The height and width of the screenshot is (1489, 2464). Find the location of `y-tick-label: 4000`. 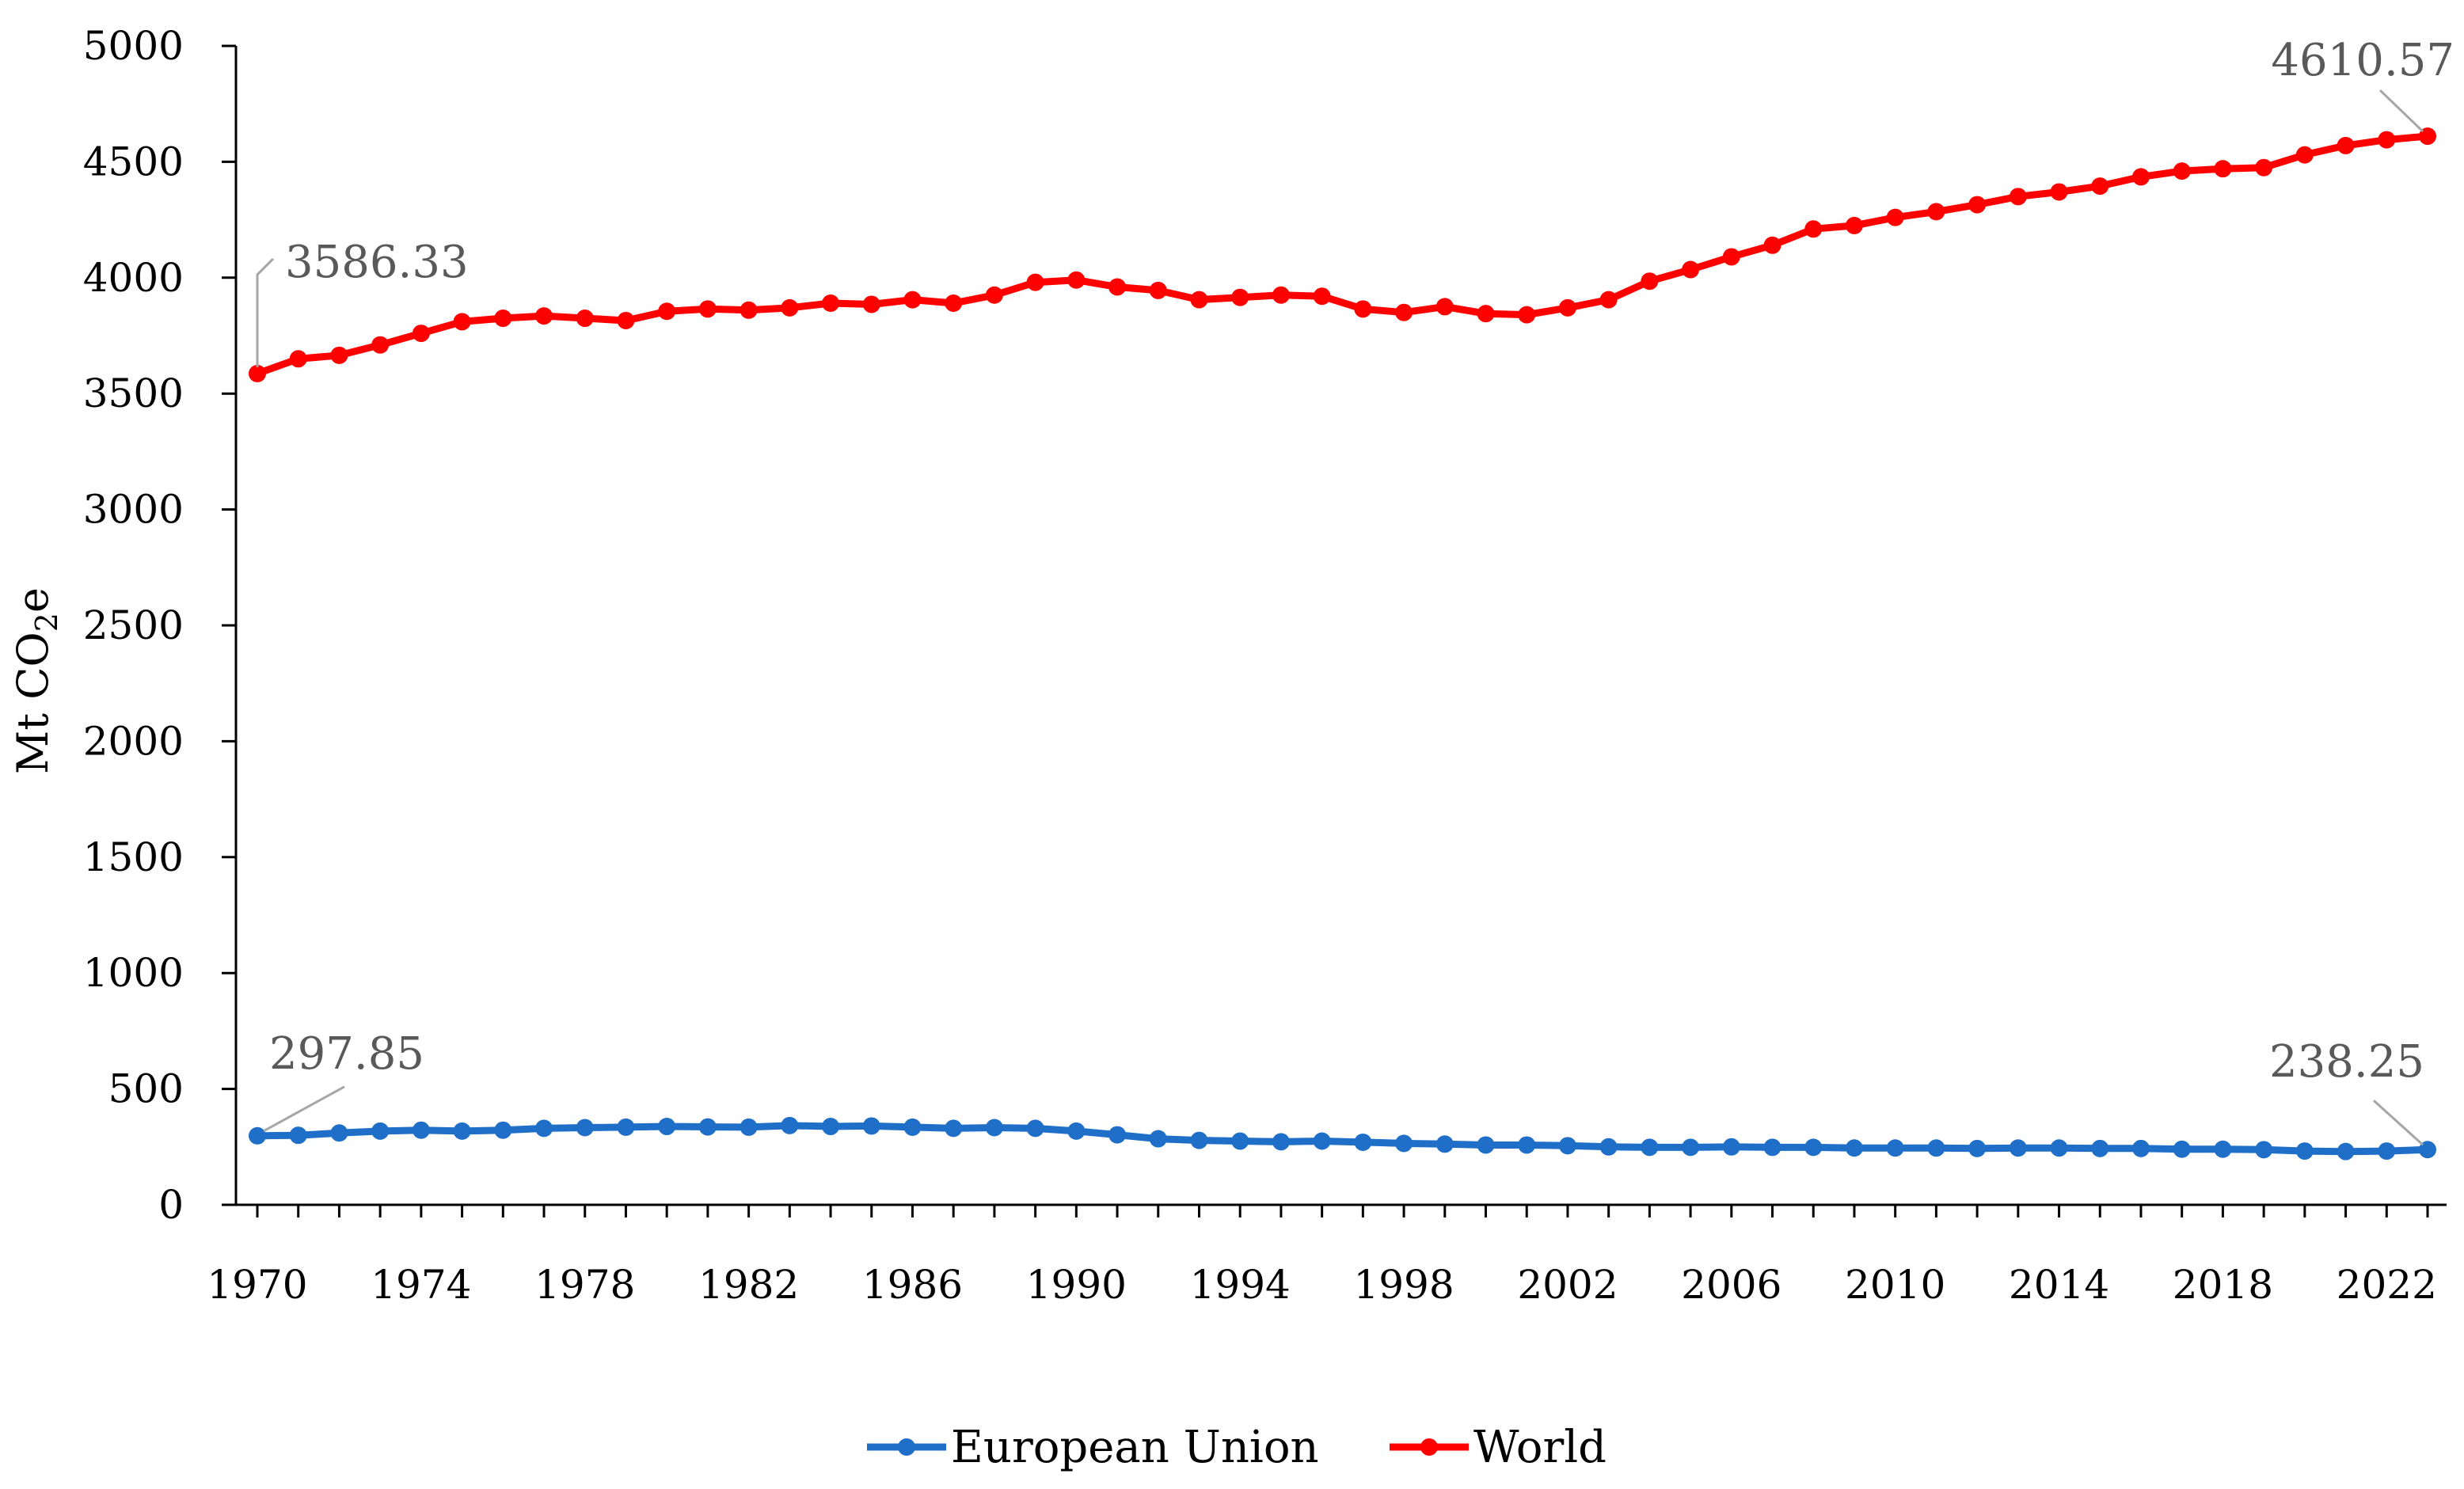

y-tick-label: 4000 is located at coordinates (133, 278).